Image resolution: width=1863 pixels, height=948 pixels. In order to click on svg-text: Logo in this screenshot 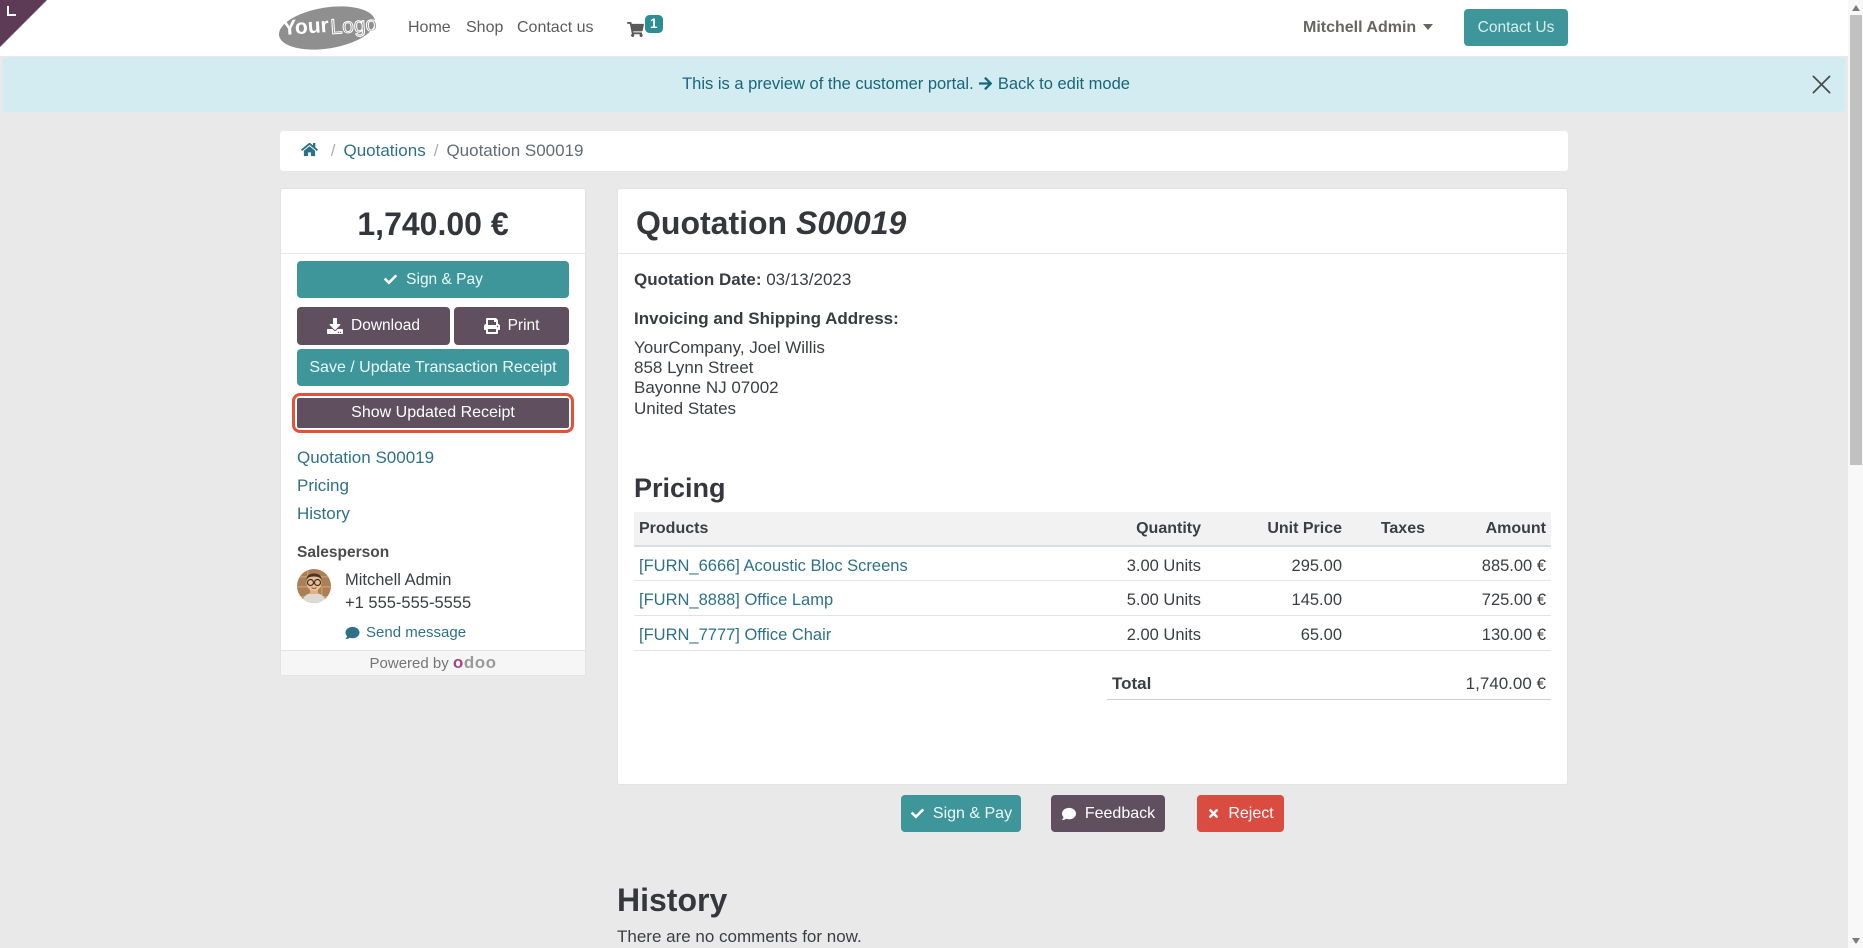, I will do `click(353, 26)`.